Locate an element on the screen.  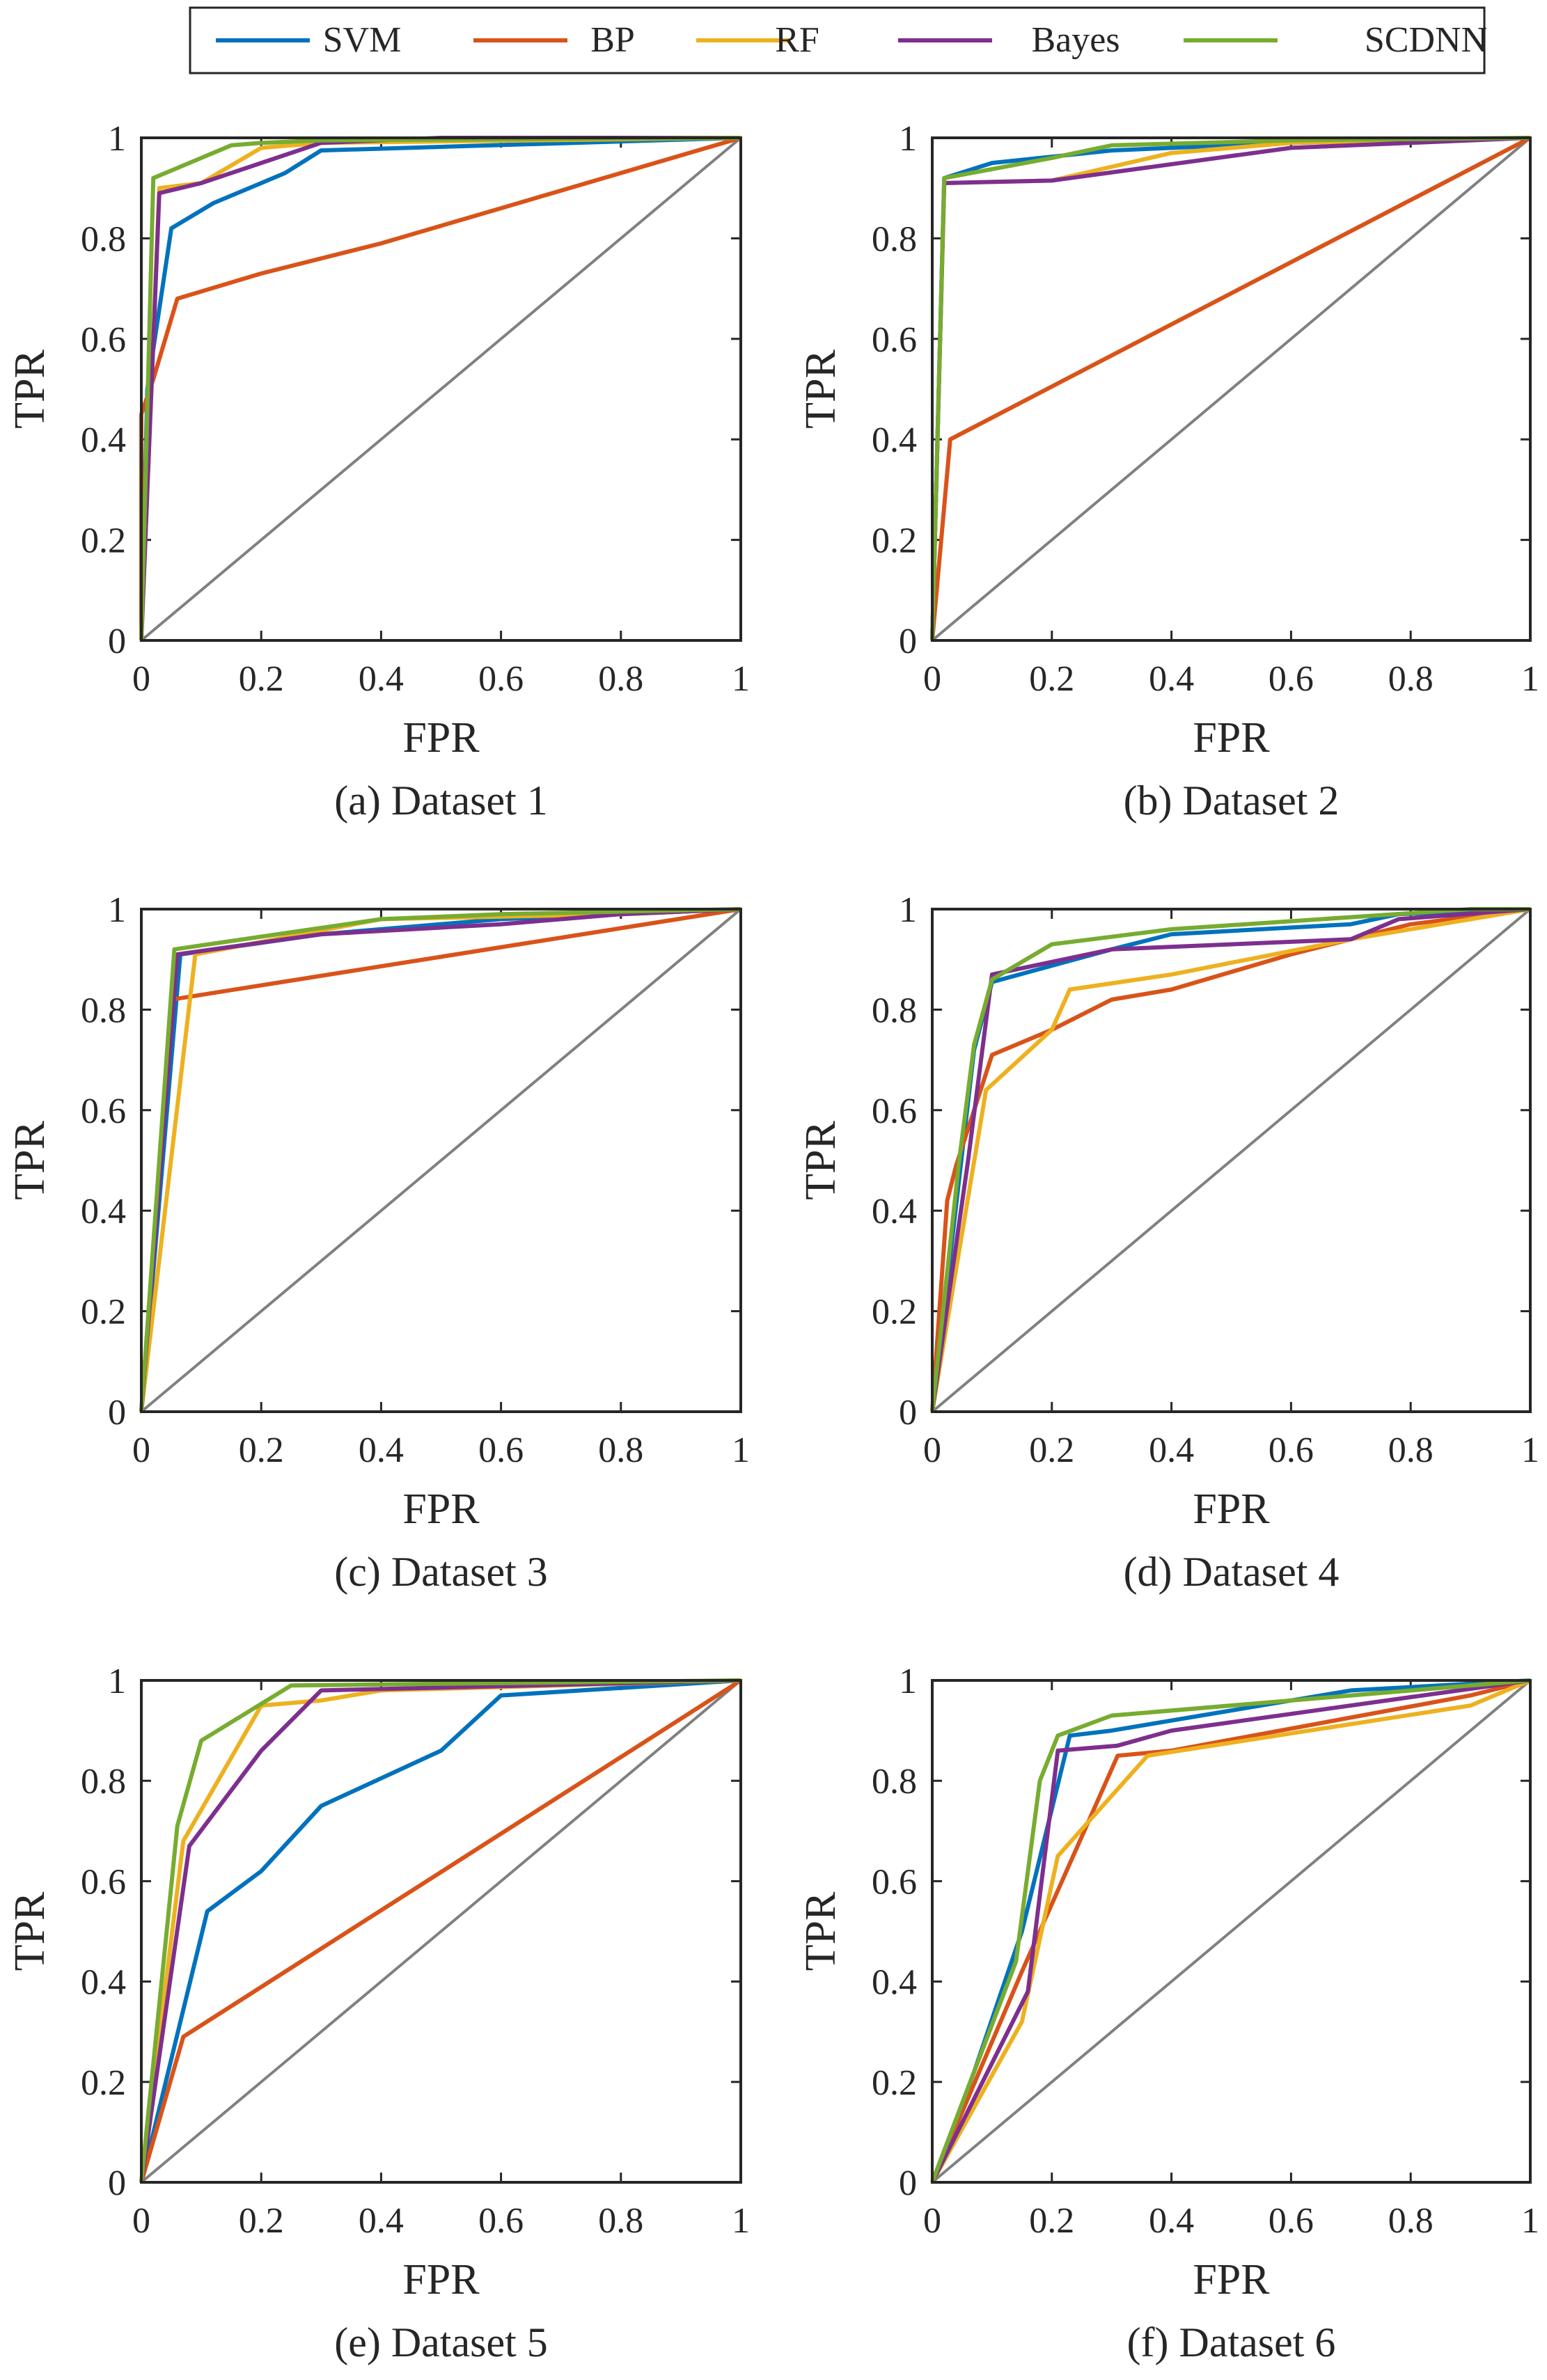
legend-label-rf: RF is located at coordinates (797, 40).